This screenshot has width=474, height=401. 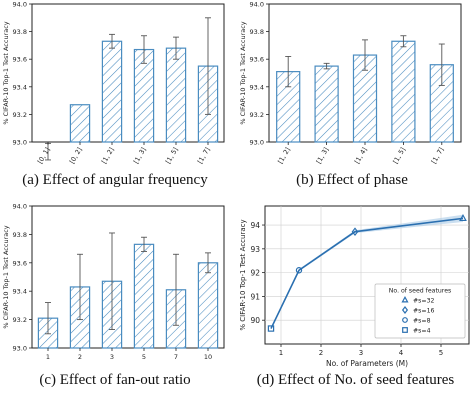 What do you see at coordinates (422, 331) in the screenshot?
I see `legend-entry: #s=4` at bounding box center [422, 331].